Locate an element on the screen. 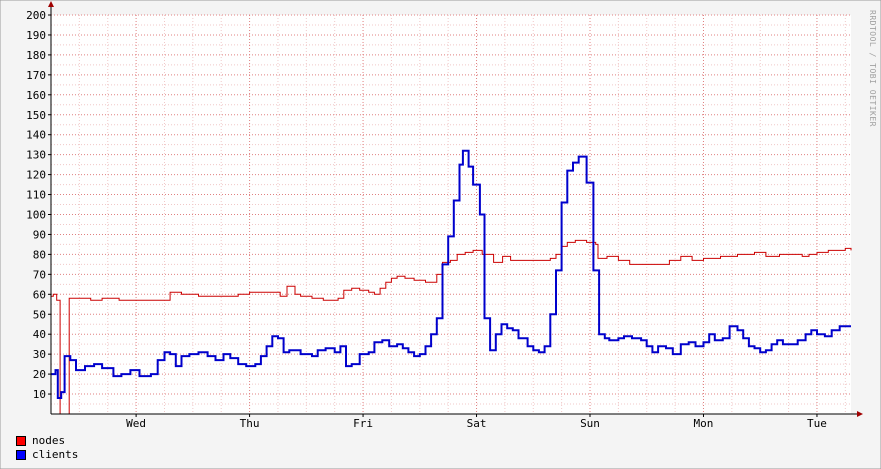  y-tick-label: 80 is located at coordinates (39, 254).